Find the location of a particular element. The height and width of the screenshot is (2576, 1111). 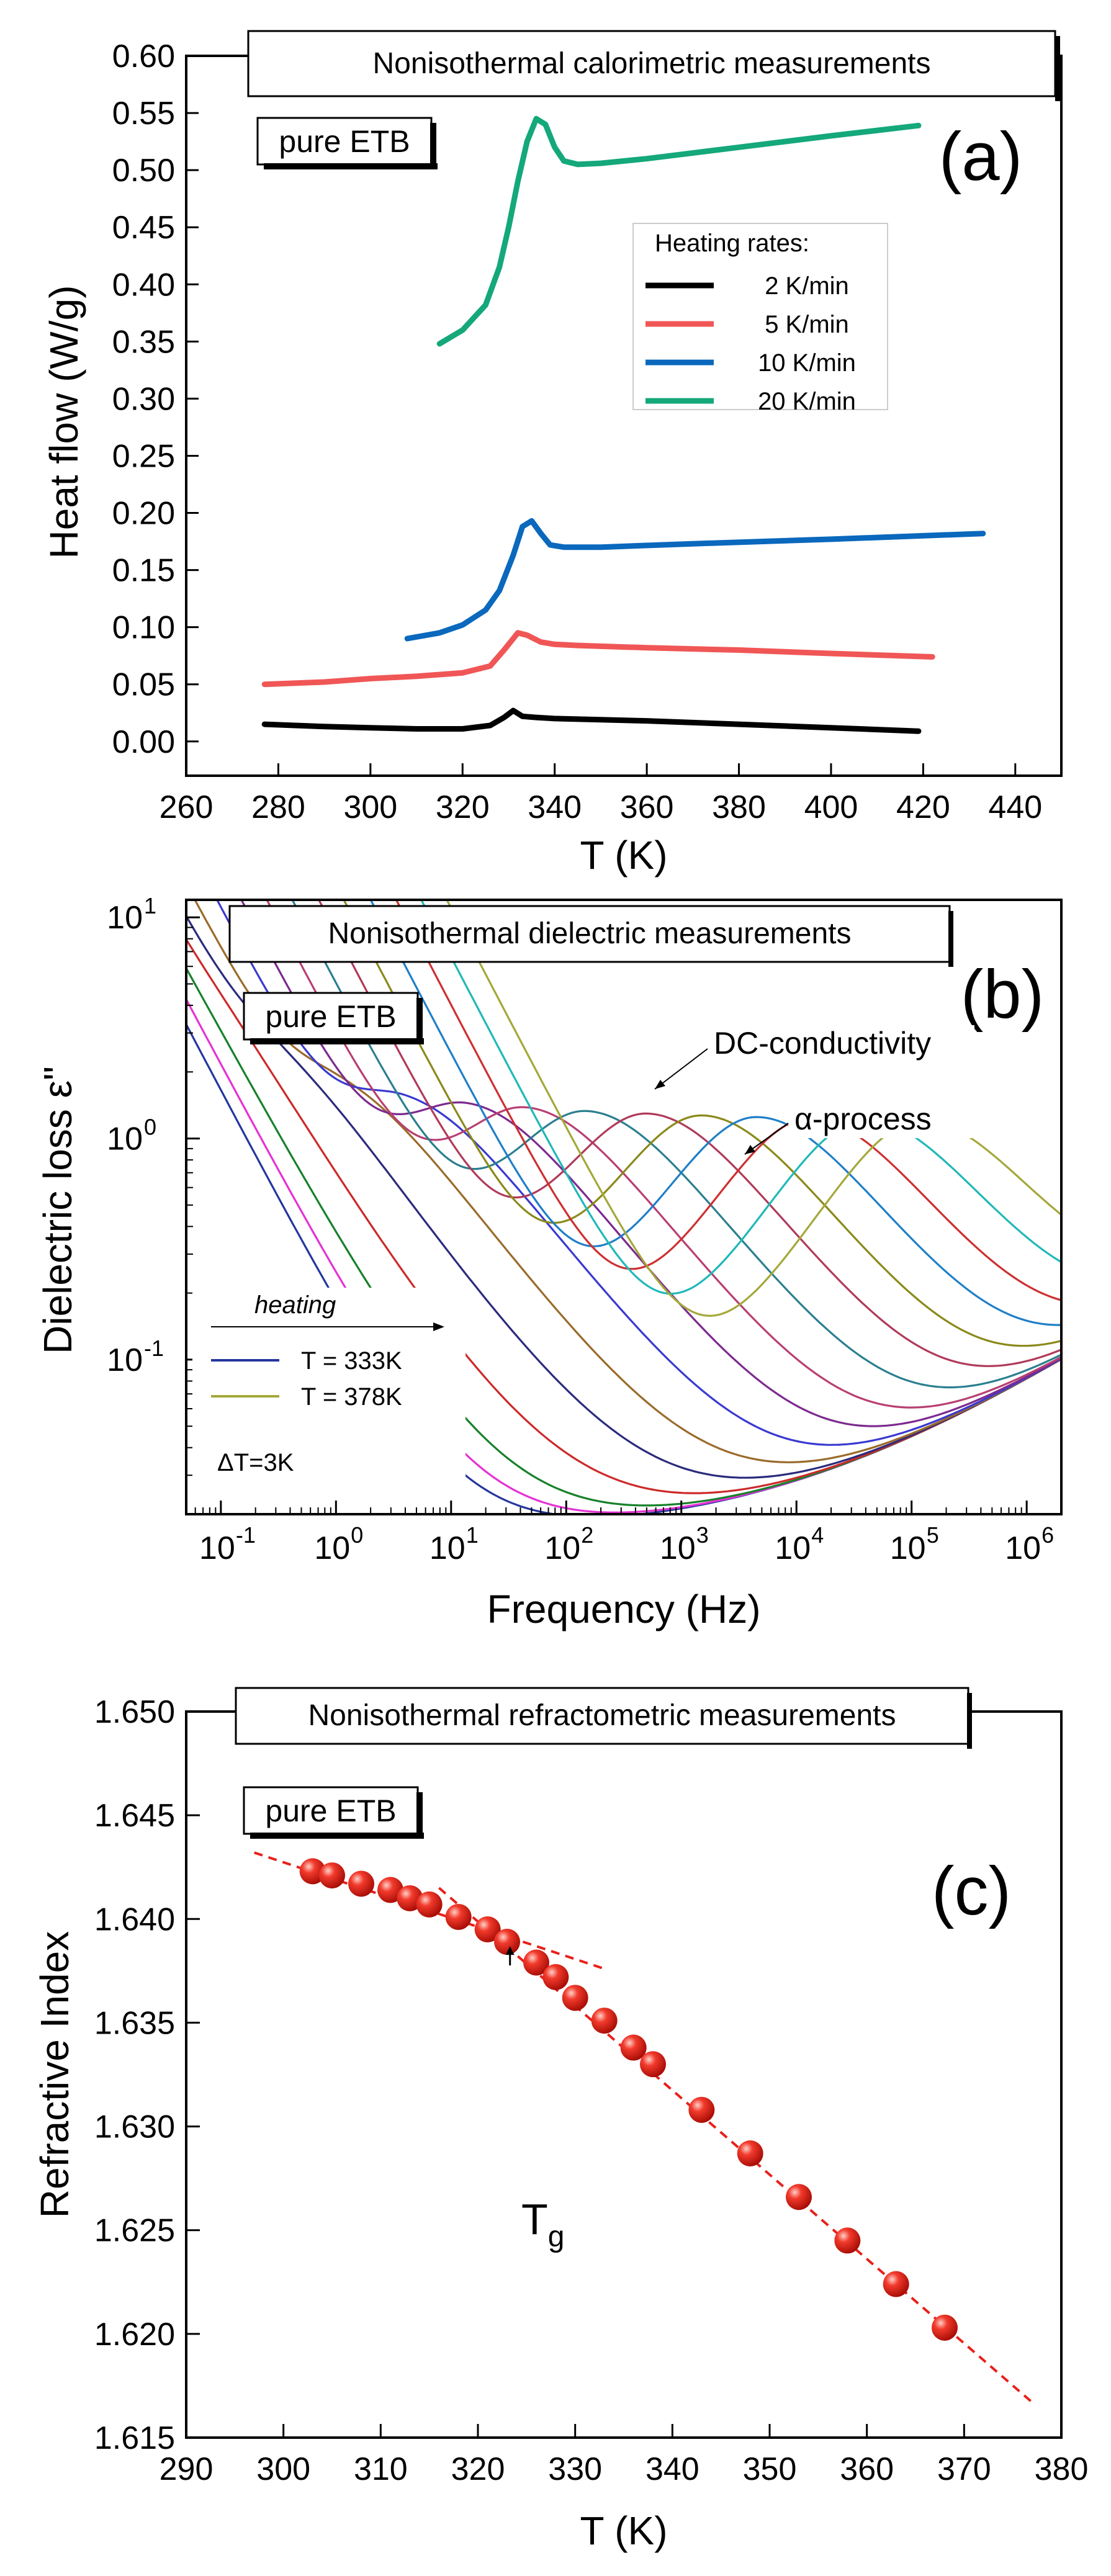

panel-a-series-line-20-k-min is located at coordinates (679, 231).